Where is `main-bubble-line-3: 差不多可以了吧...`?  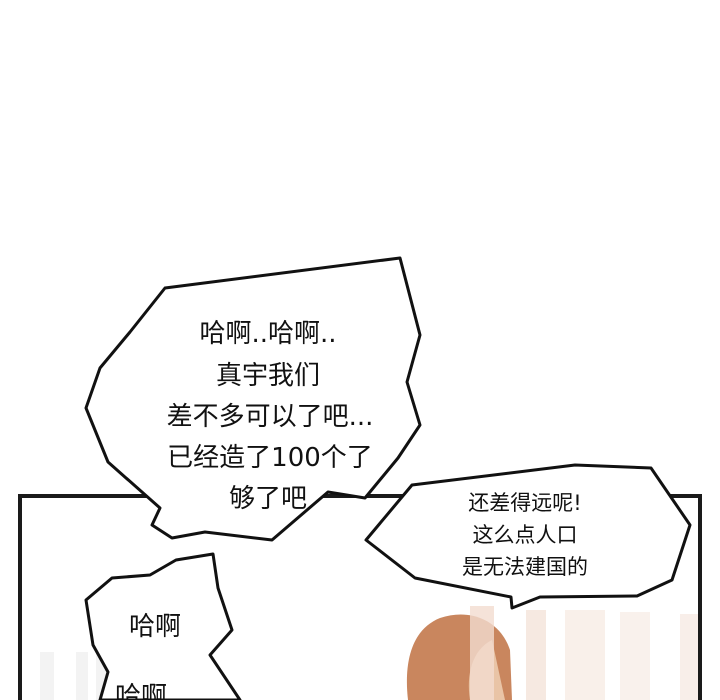 main-bubble-line-3: 差不多可以了吧... is located at coordinates (270, 417).